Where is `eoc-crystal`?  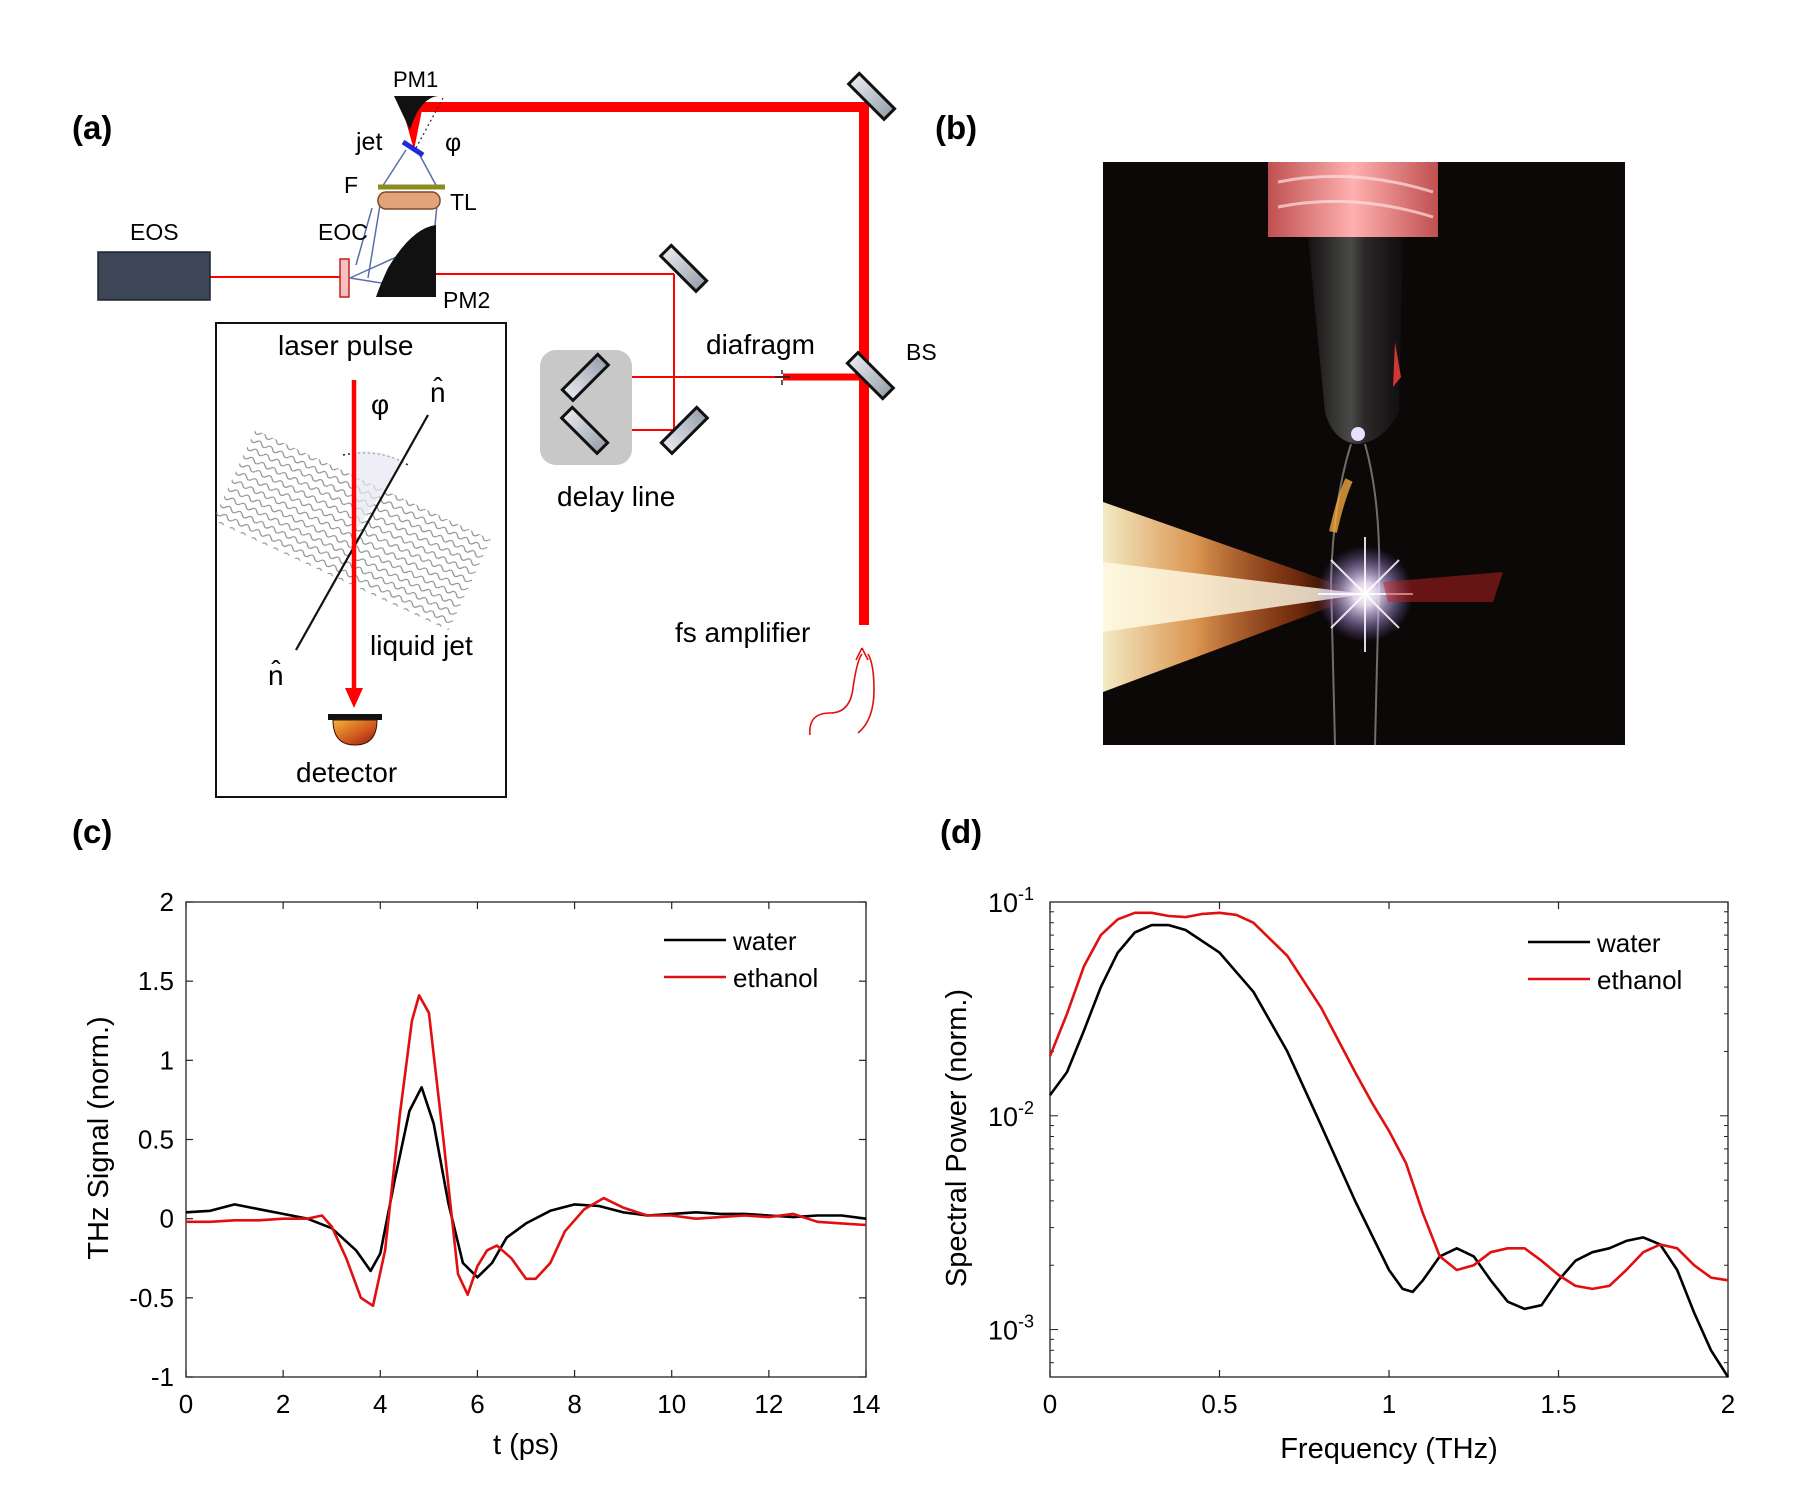 eoc-crystal is located at coordinates (344, 278).